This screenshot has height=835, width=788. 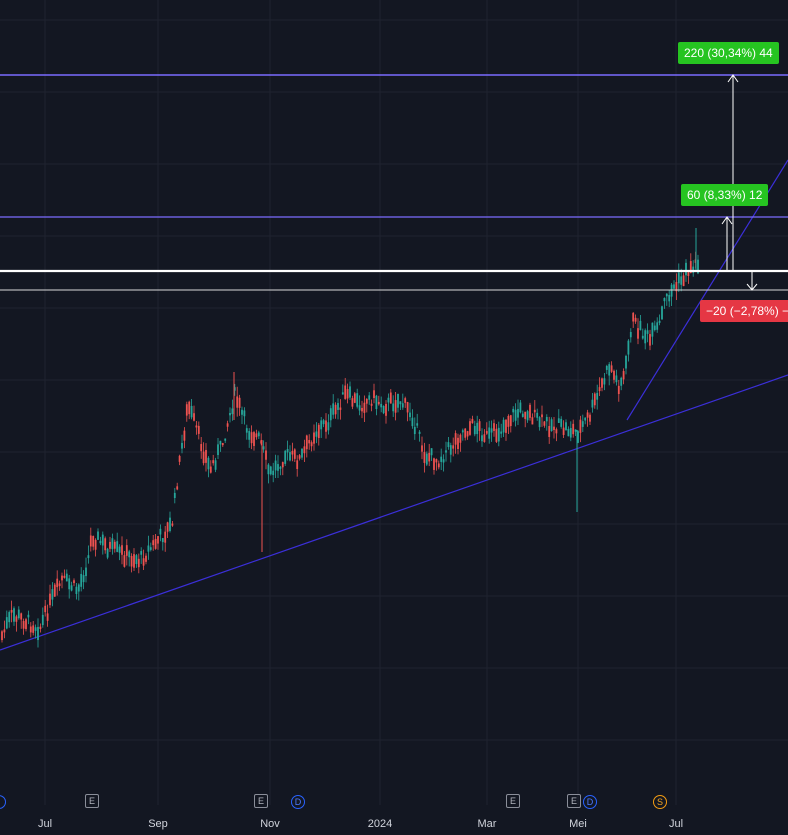 I want to click on target-2-label: 220 (30,34%) 44, so click(x=728, y=53).